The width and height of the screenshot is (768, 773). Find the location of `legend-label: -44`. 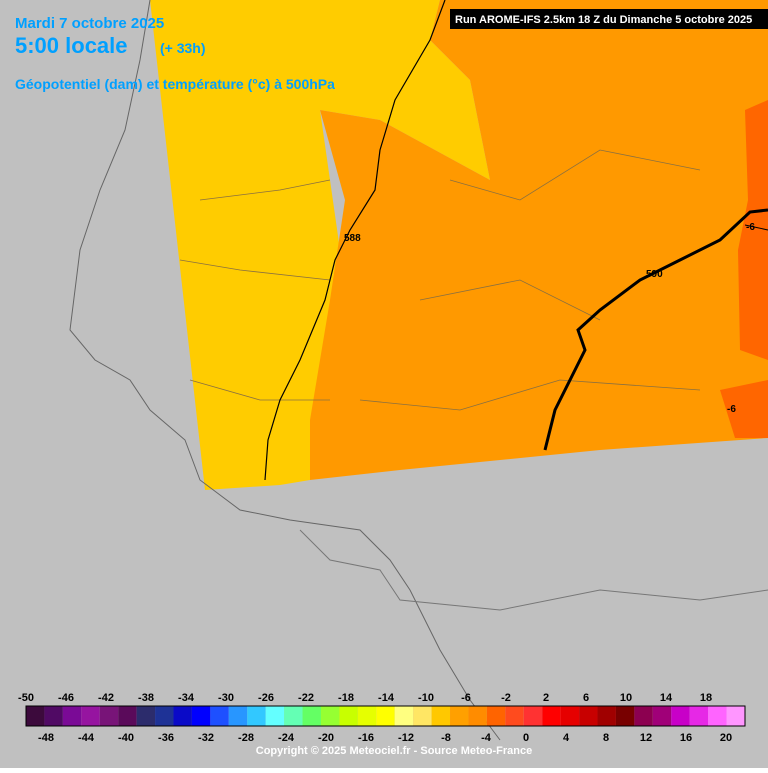

legend-label: -44 is located at coordinates (86, 738).